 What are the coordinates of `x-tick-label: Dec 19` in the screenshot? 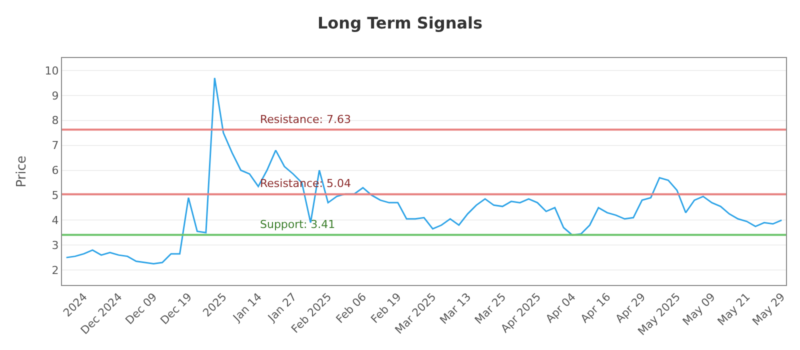 It's located at (176, 309).